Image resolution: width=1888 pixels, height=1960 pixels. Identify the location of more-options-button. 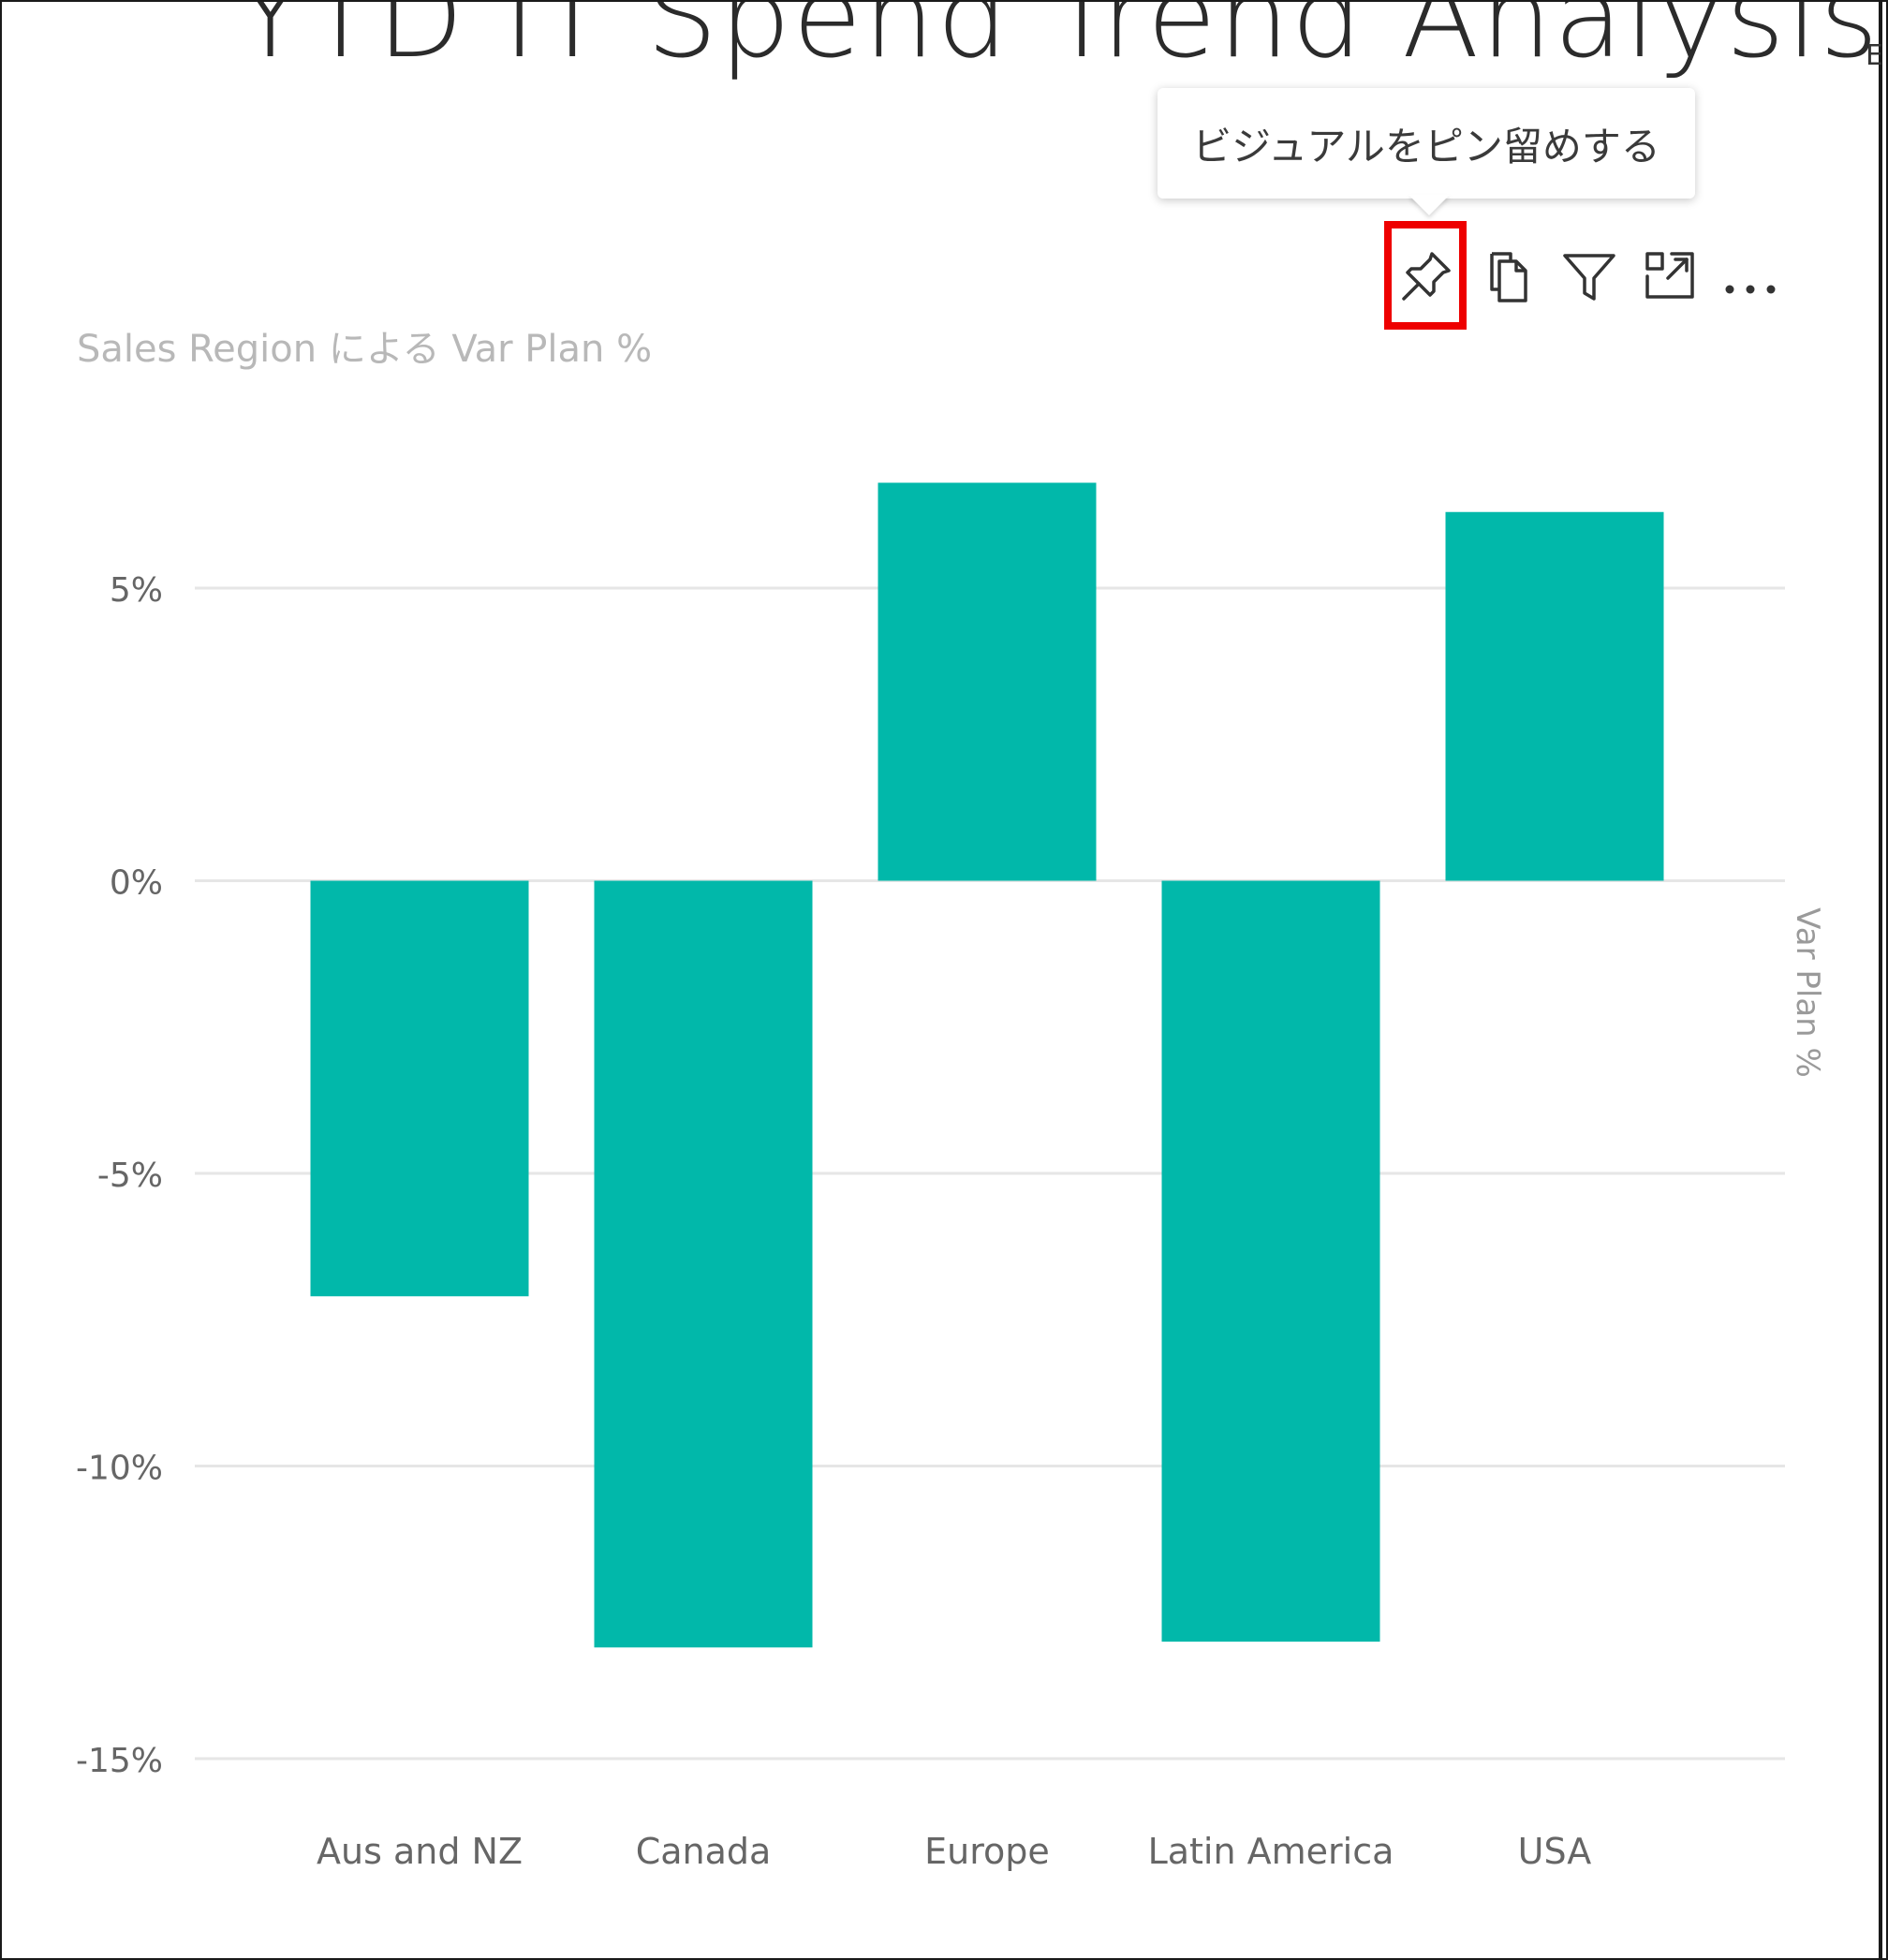
(1750, 276).